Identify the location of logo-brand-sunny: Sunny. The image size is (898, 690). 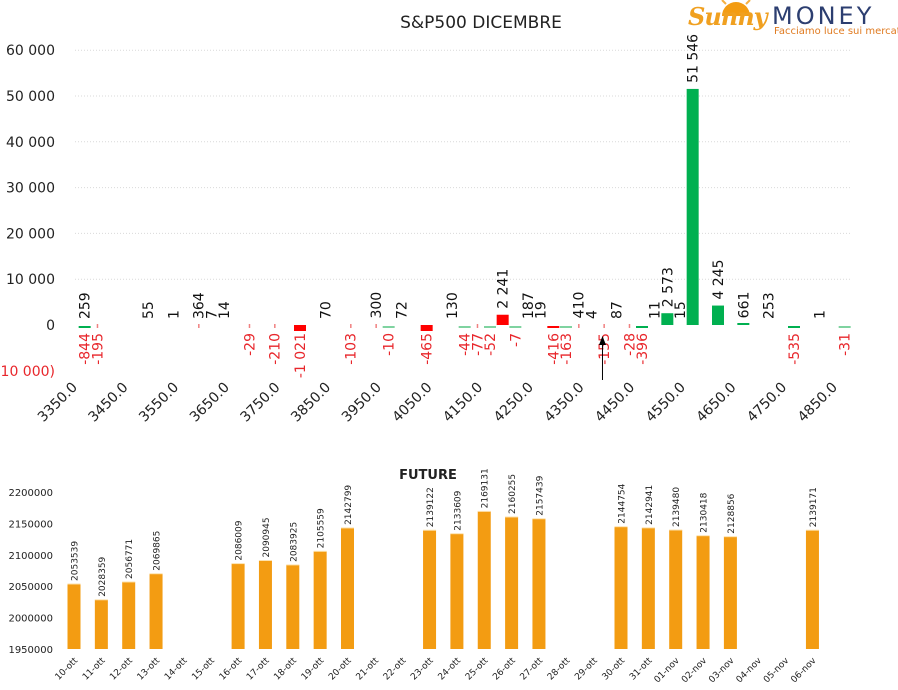
(728, 16).